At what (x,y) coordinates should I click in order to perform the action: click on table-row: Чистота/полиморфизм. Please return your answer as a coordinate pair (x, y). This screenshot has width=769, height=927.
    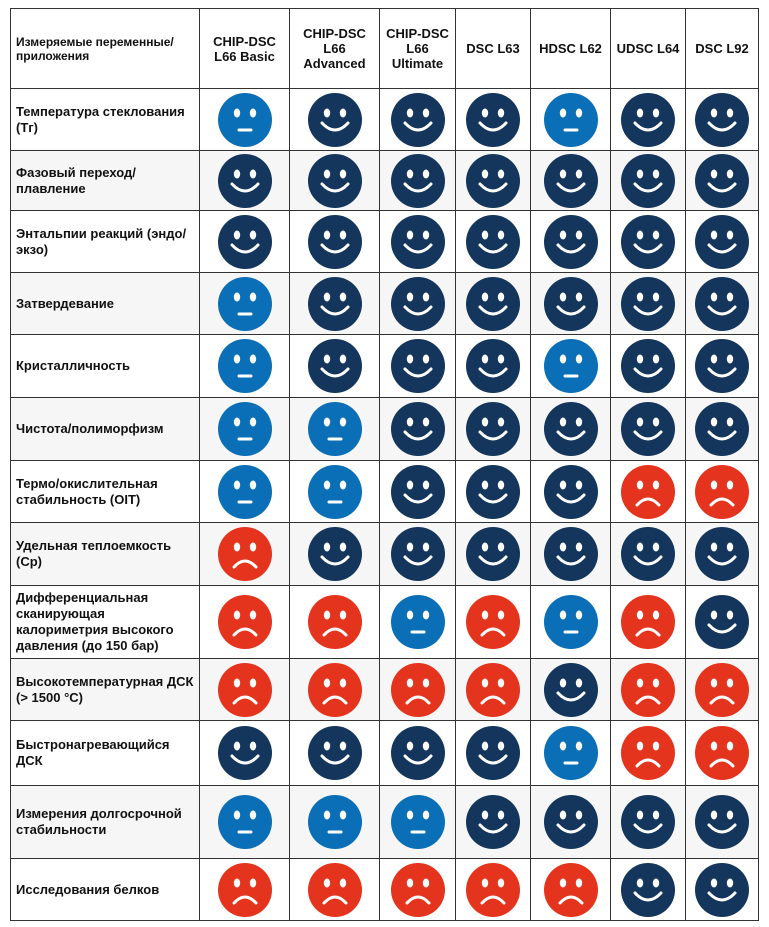
    Looking at the image, I should click on (384, 429).